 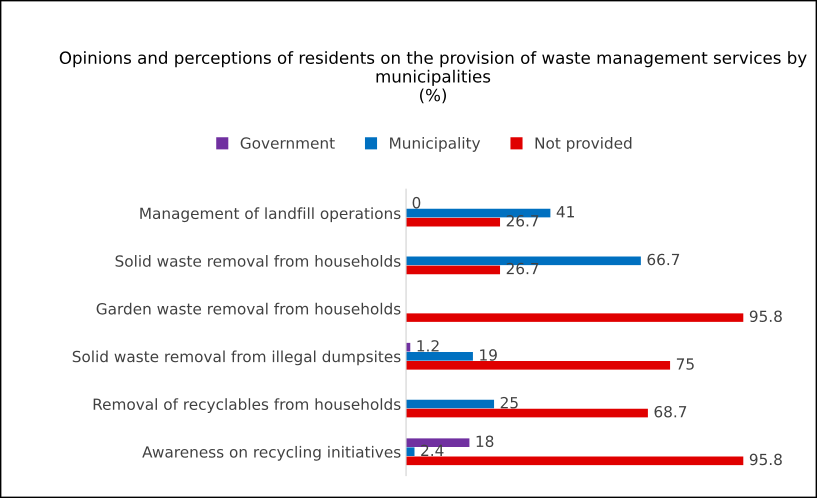 I want to click on chart-title: Opinions and perceptions of residents on the provision of waste management services by municipalities (%), so click(x=433, y=77).